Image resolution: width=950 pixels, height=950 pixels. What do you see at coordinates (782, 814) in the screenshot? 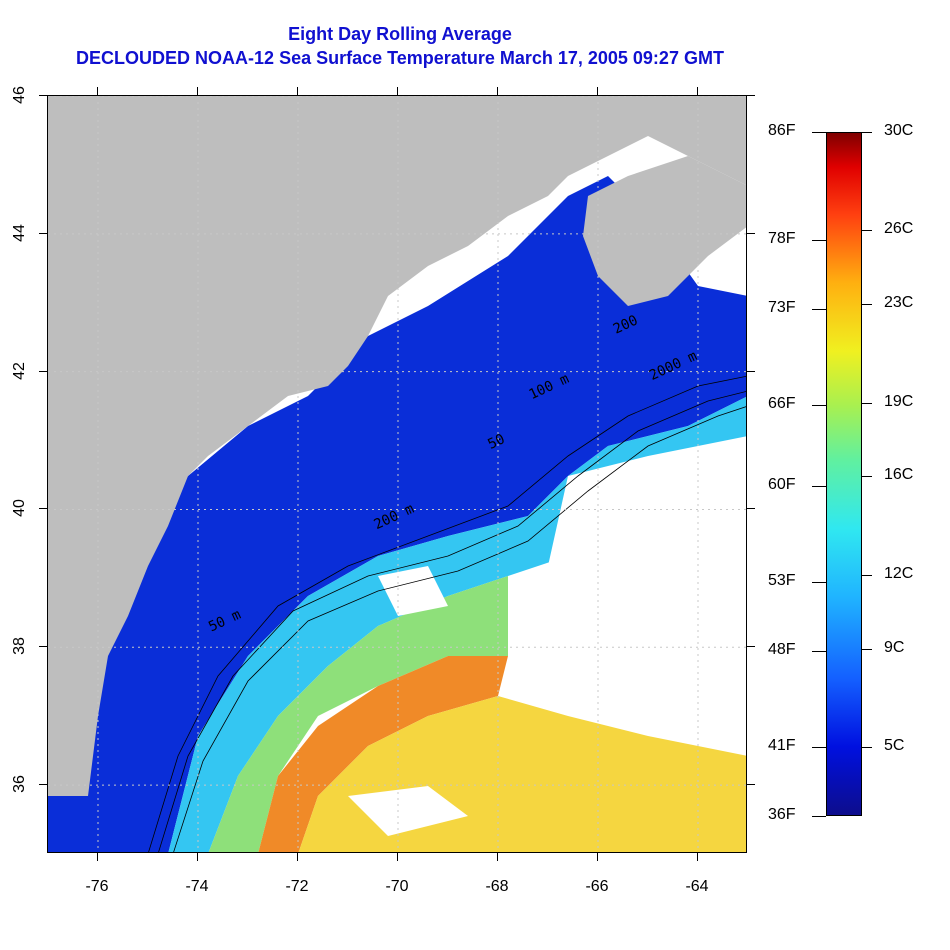
I see `colorbar-f-label: 36F` at bounding box center [782, 814].